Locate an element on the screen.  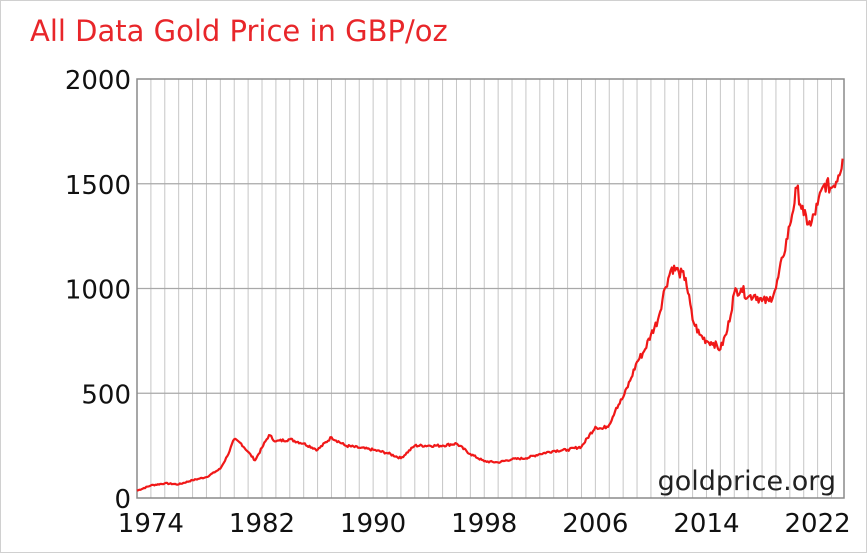
y-tick-label: 1500 is located at coordinates (98, 186).